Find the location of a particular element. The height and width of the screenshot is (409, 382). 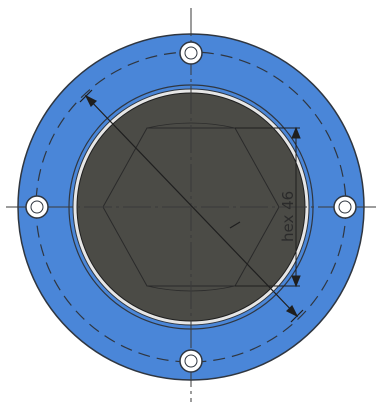

center-mark is located at coordinates (235, 225).